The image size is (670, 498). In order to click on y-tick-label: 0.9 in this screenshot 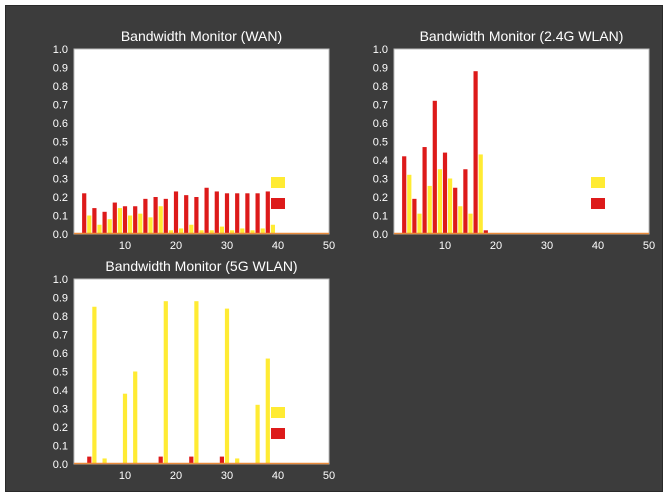, I will do `click(60, 299)`.